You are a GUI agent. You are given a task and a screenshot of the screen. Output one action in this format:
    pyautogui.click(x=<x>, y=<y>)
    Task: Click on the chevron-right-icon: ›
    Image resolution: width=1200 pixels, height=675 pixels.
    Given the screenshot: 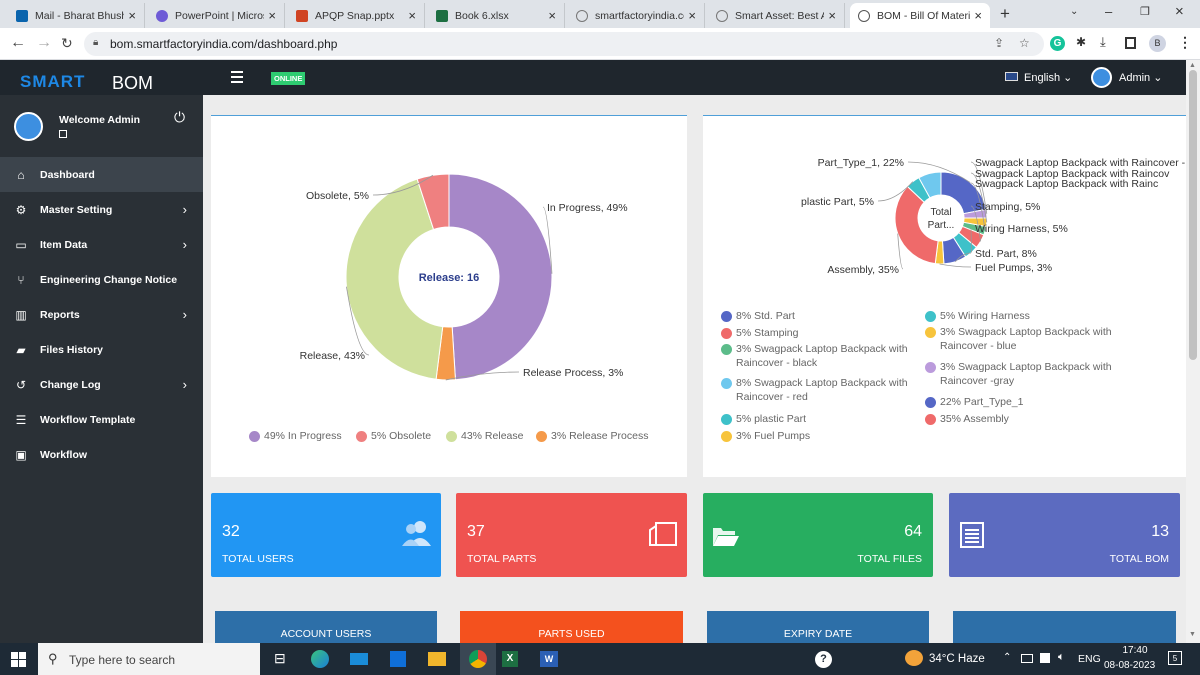 What is the action you would take?
    pyautogui.click(x=184, y=244)
    